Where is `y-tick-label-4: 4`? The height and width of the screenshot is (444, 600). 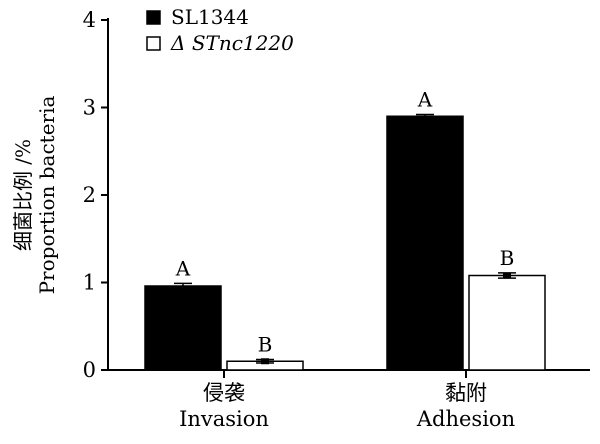
y-tick-label-4: 4 is located at coordinates (89, 20).